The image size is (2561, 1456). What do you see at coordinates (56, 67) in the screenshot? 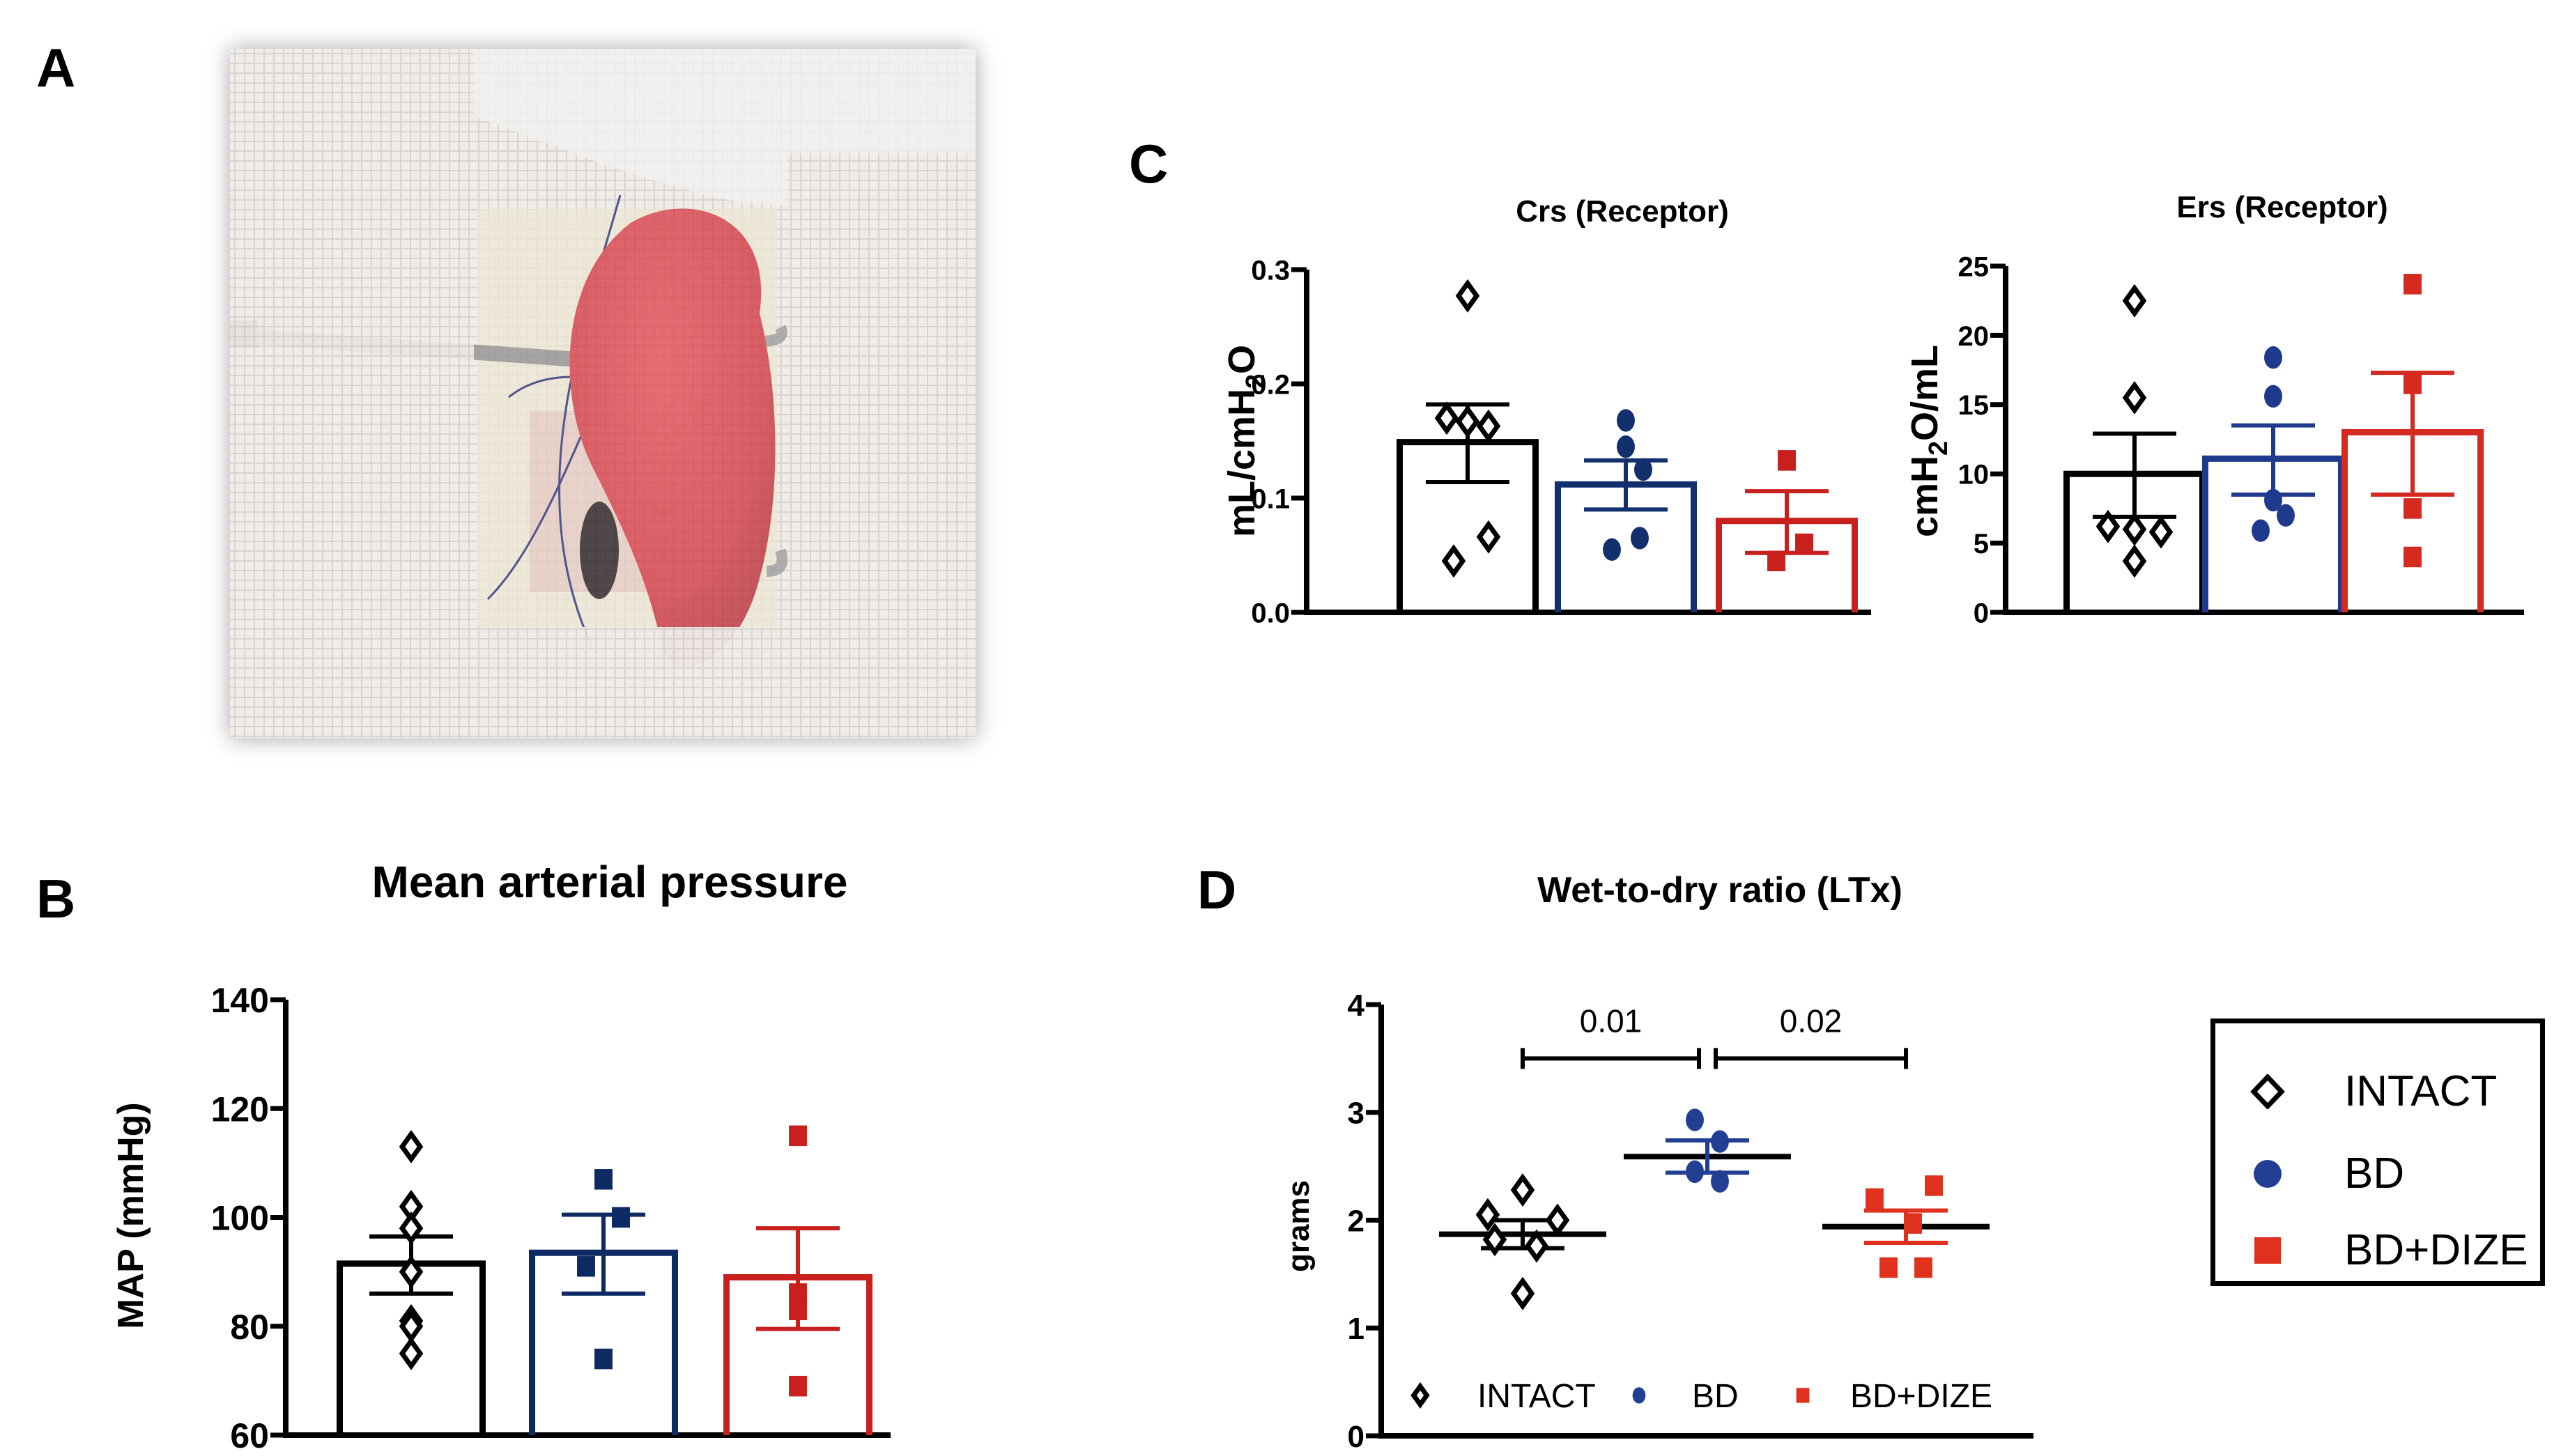
I see `panel-letter-a: A` at bounding box center [56, 67].